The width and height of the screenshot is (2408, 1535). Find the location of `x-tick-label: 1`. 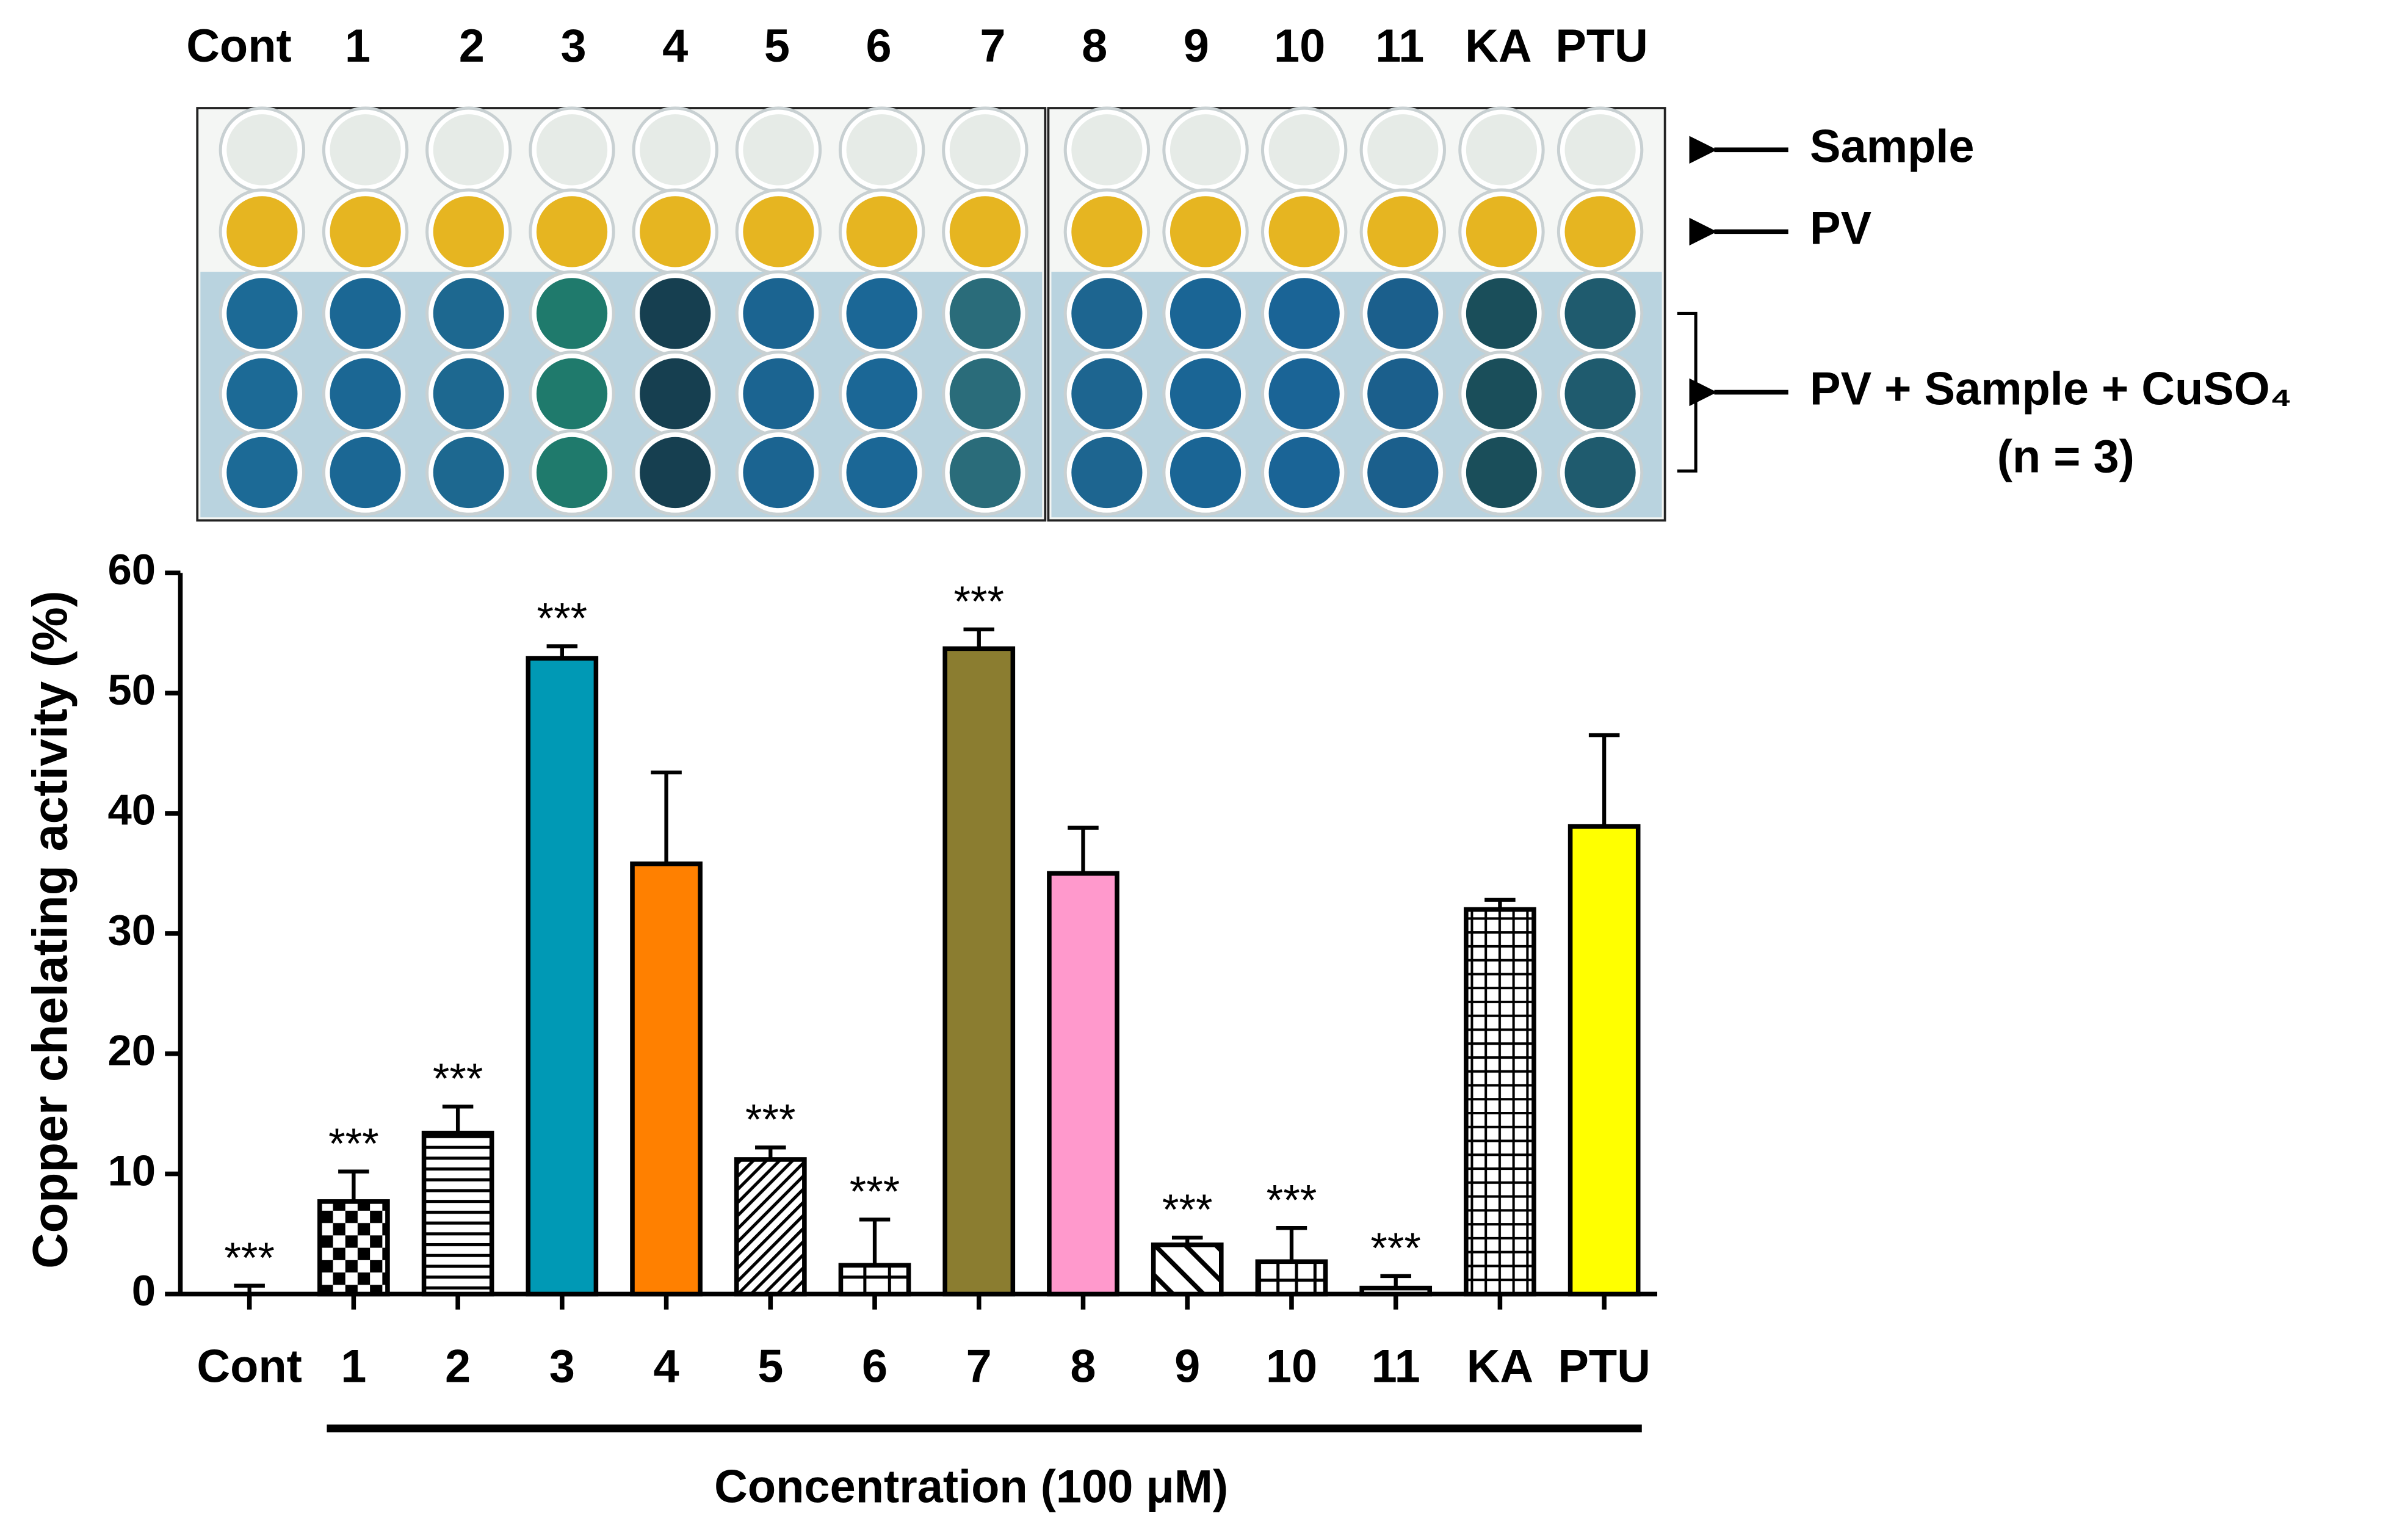

x-tick-label: 1 is located at coordinates (353, 1366).